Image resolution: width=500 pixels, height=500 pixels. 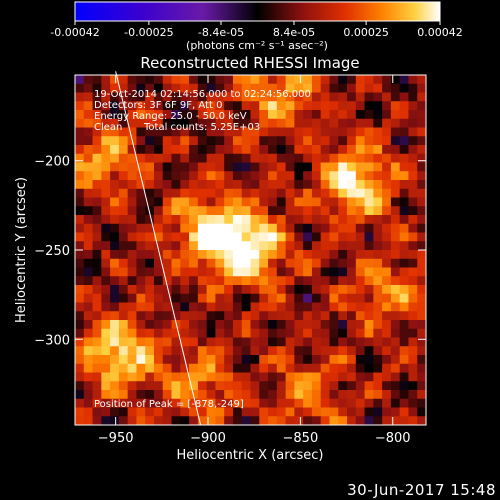 I want to click on info-method: Clean, so click(x=108, y=127).